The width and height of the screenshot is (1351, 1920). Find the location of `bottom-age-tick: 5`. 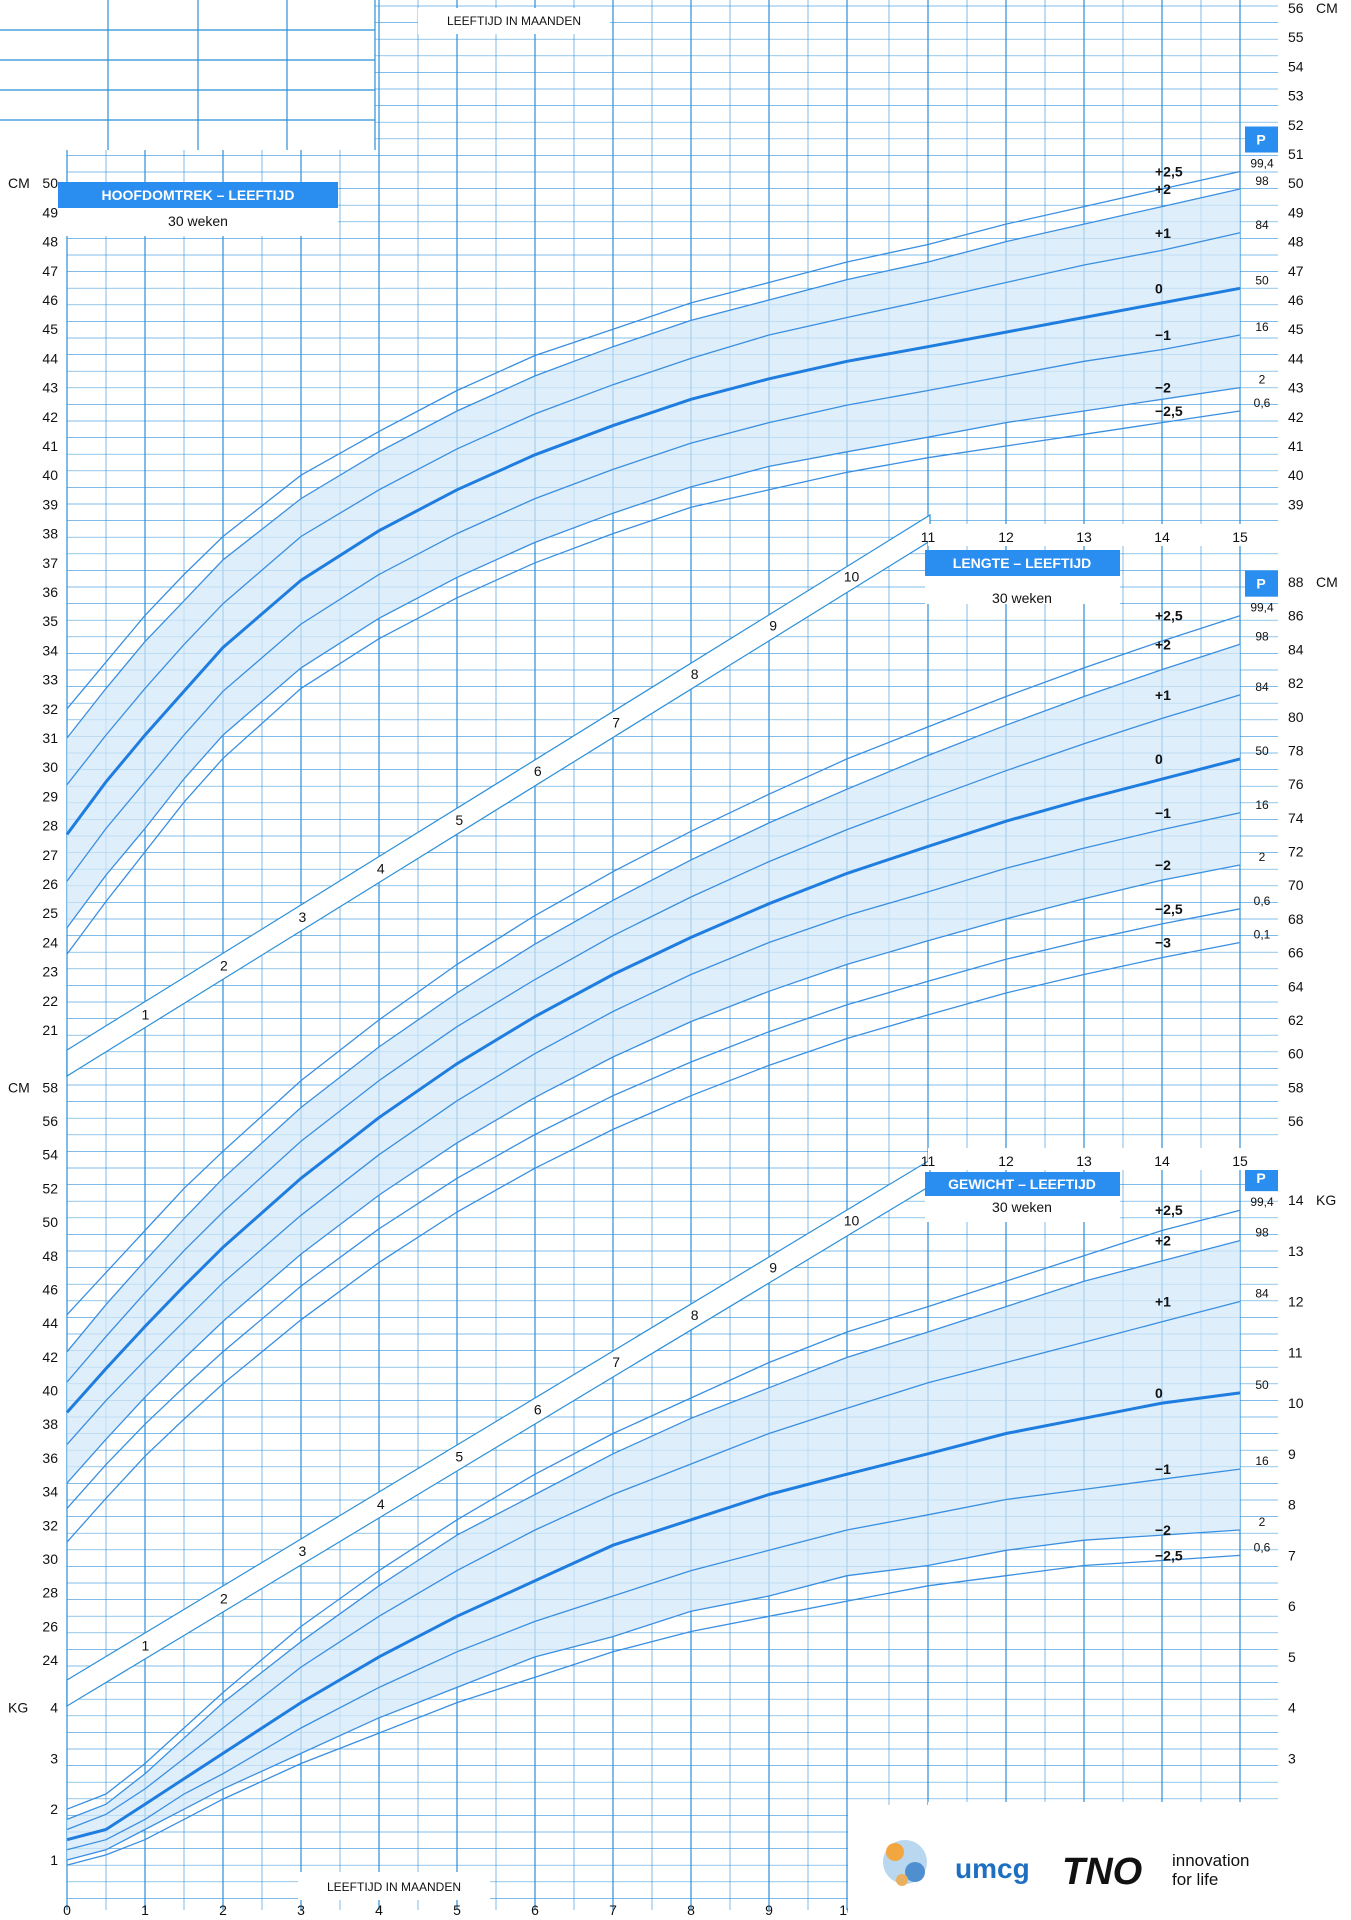

bottom-age-tick: 5 is located at coordinates (457, 1910).